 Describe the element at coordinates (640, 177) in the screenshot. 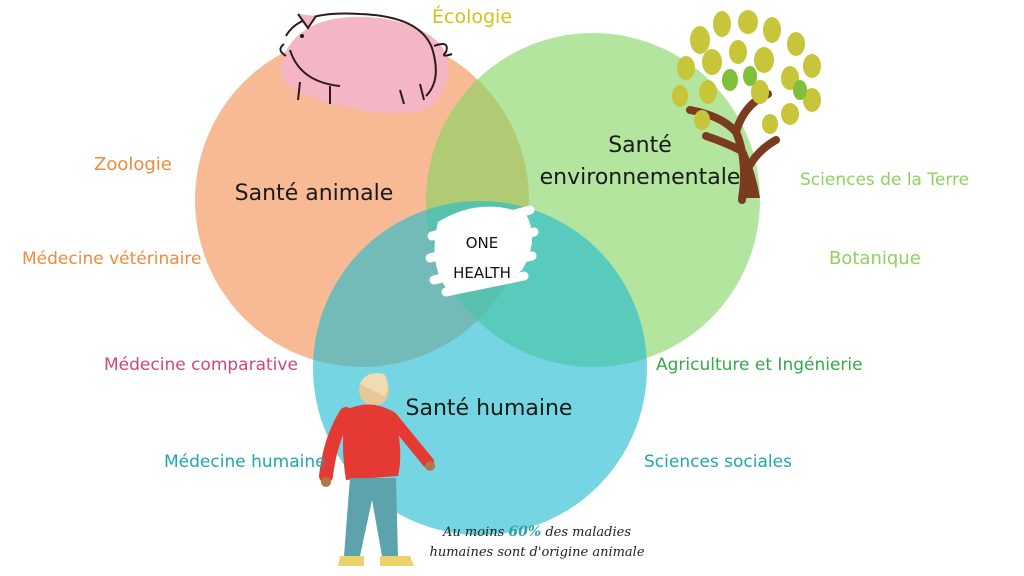

I see `environmental-health-title-line2: environnementale` at that location.